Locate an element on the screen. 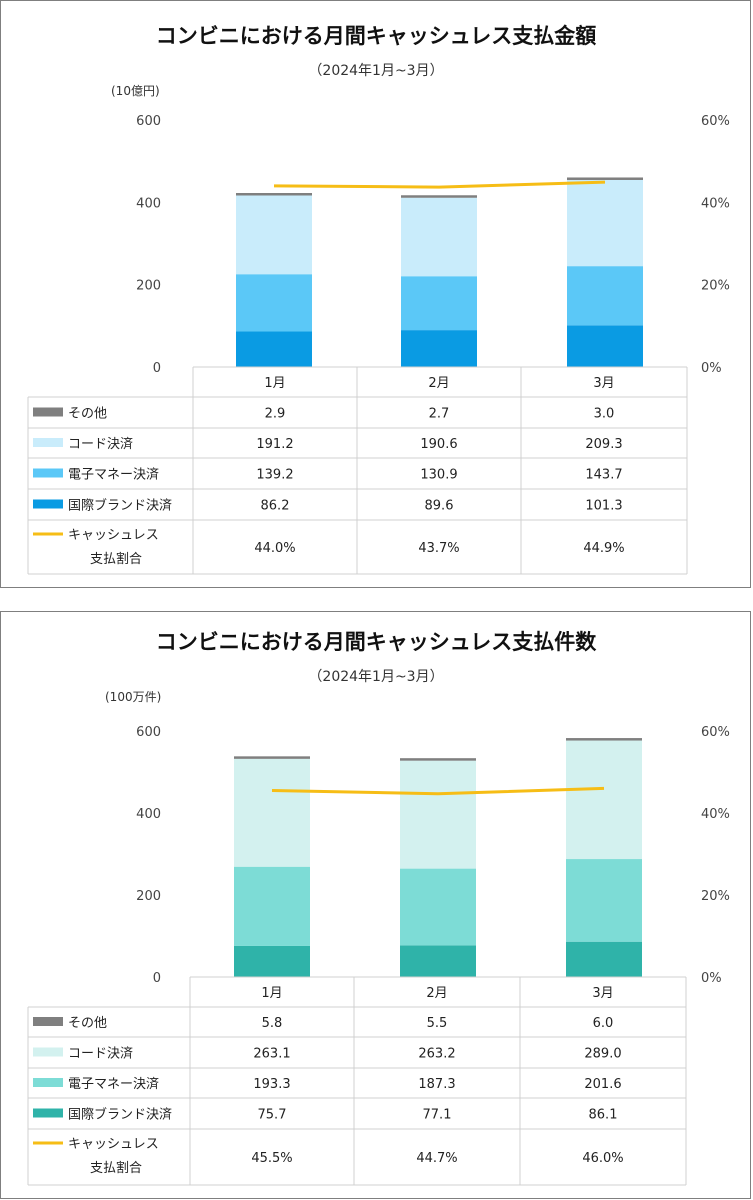 This screenshot has width=753, height=1200. table-cell: 2.7 is located at coordinates (439, 414).